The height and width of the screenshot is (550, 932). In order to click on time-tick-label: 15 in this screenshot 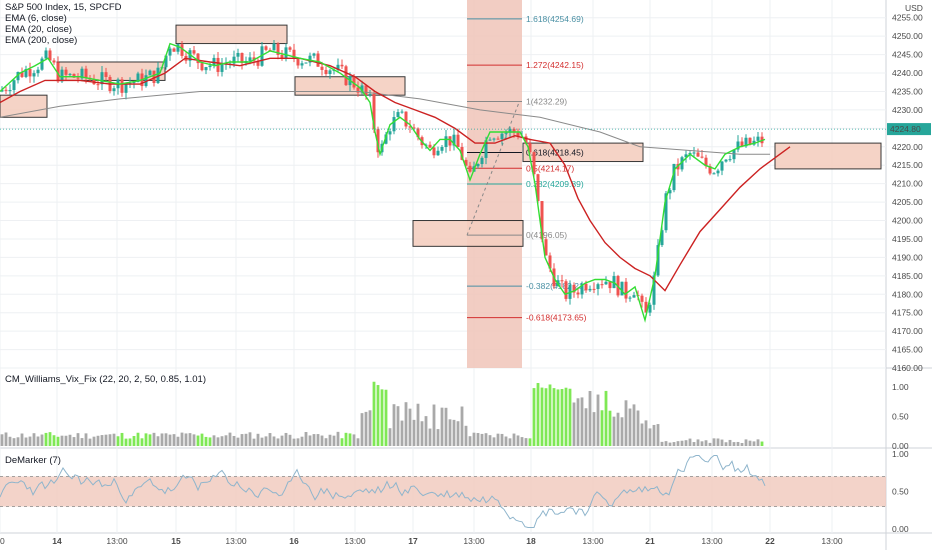, I will do `click(176, 541)`.